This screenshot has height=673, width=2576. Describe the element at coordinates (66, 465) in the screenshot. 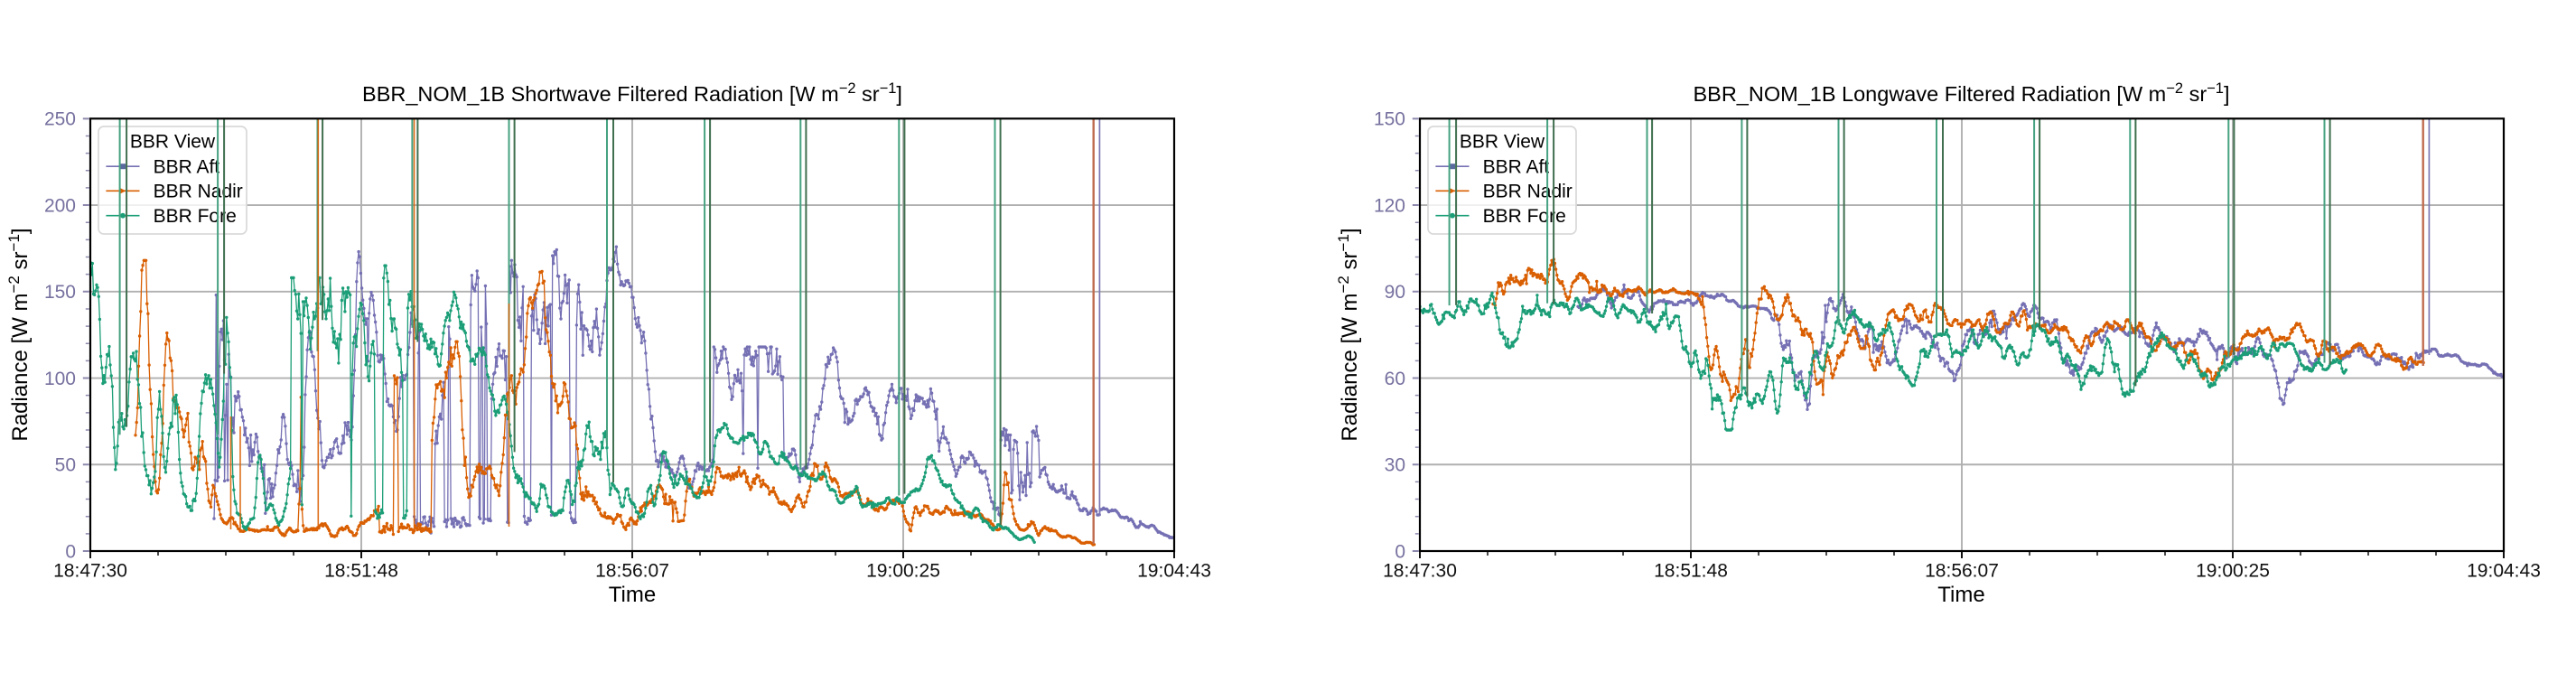

I see `svg-text: 50` at that location.